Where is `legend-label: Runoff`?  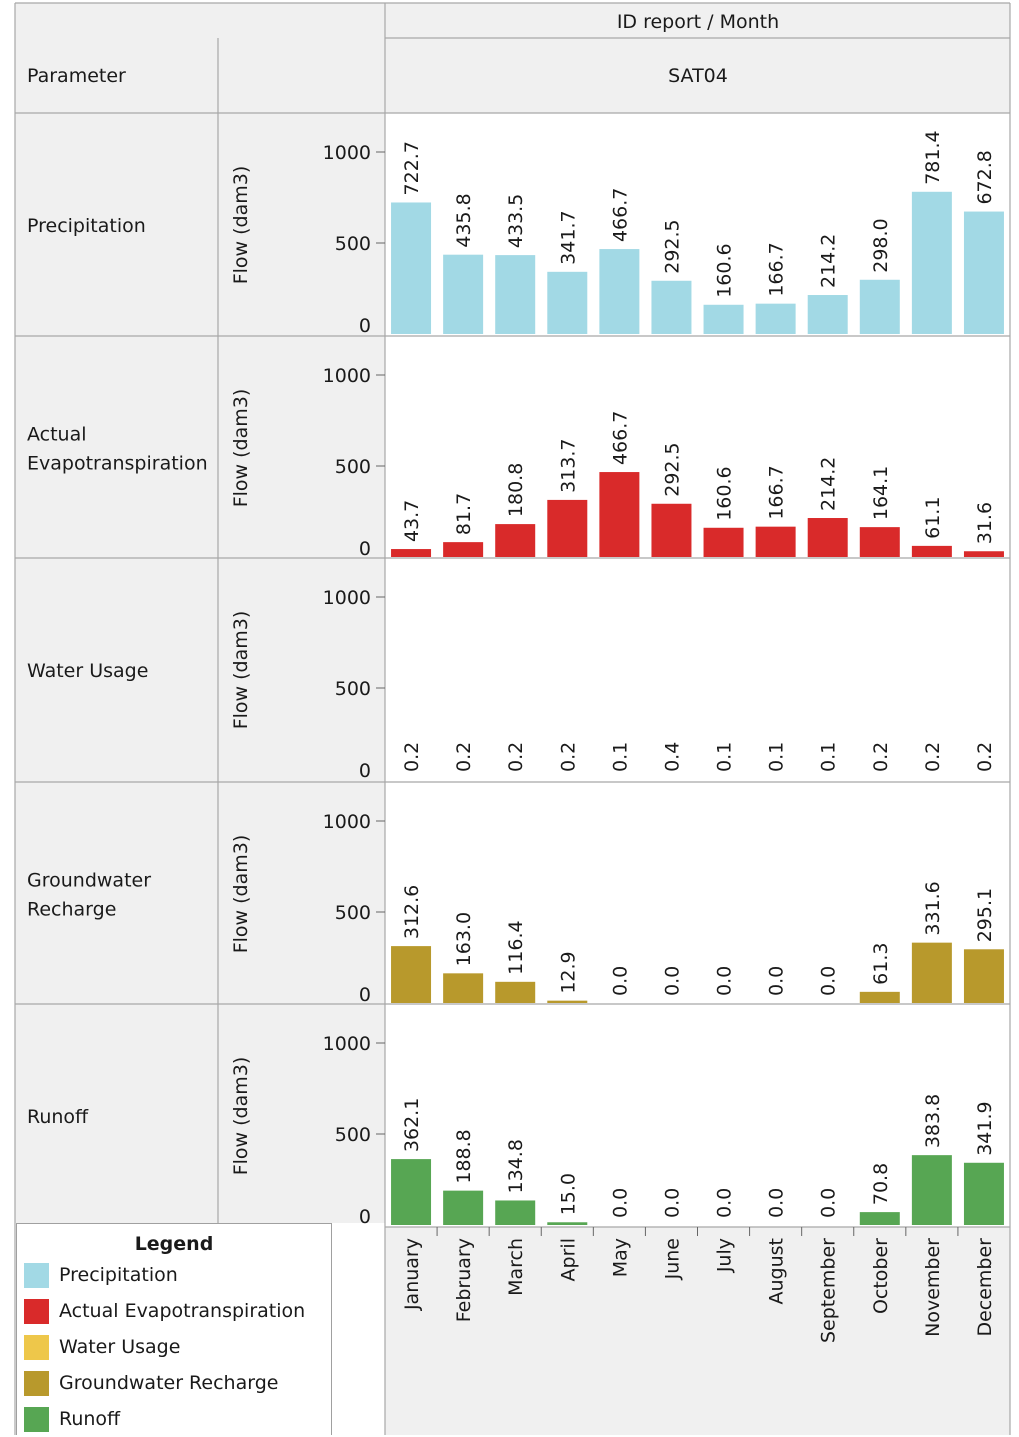
legend-label: Runoff is located at coordinates (90, 1419).